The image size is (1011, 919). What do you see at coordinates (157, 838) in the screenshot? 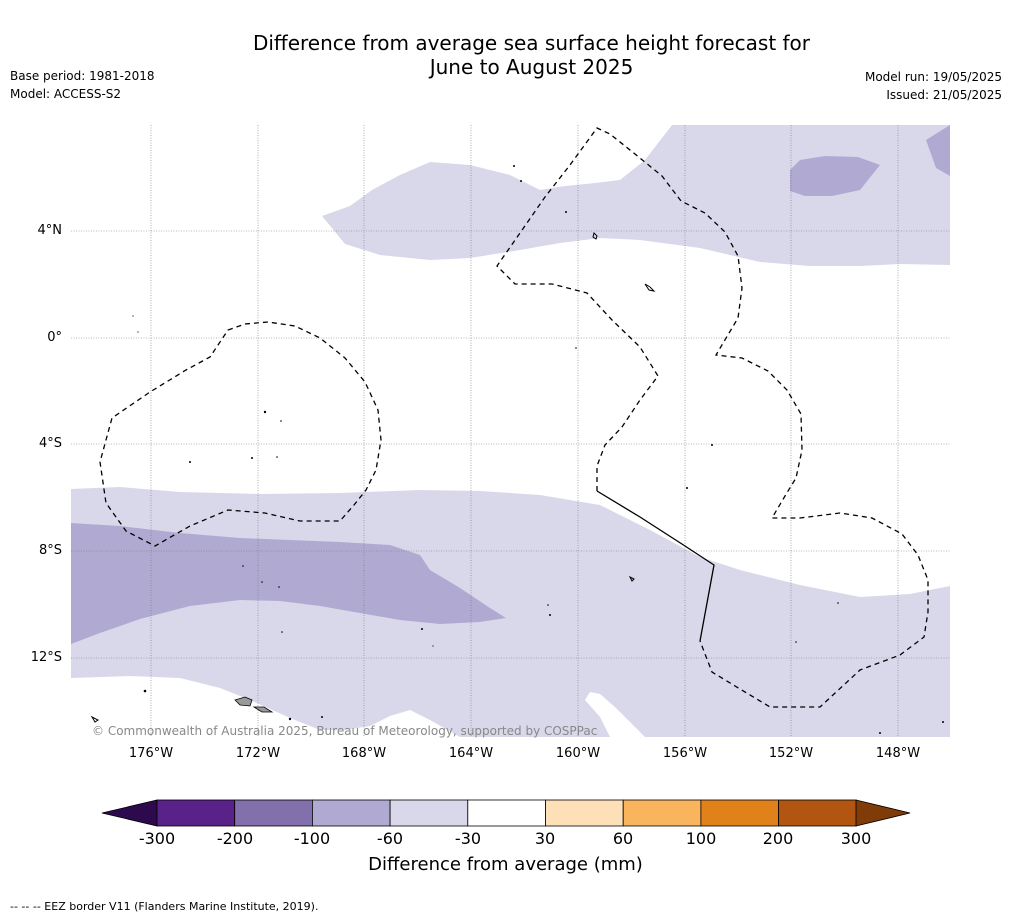
I see `colorbar-tick-label: -300` at bounding box center [157, 838].